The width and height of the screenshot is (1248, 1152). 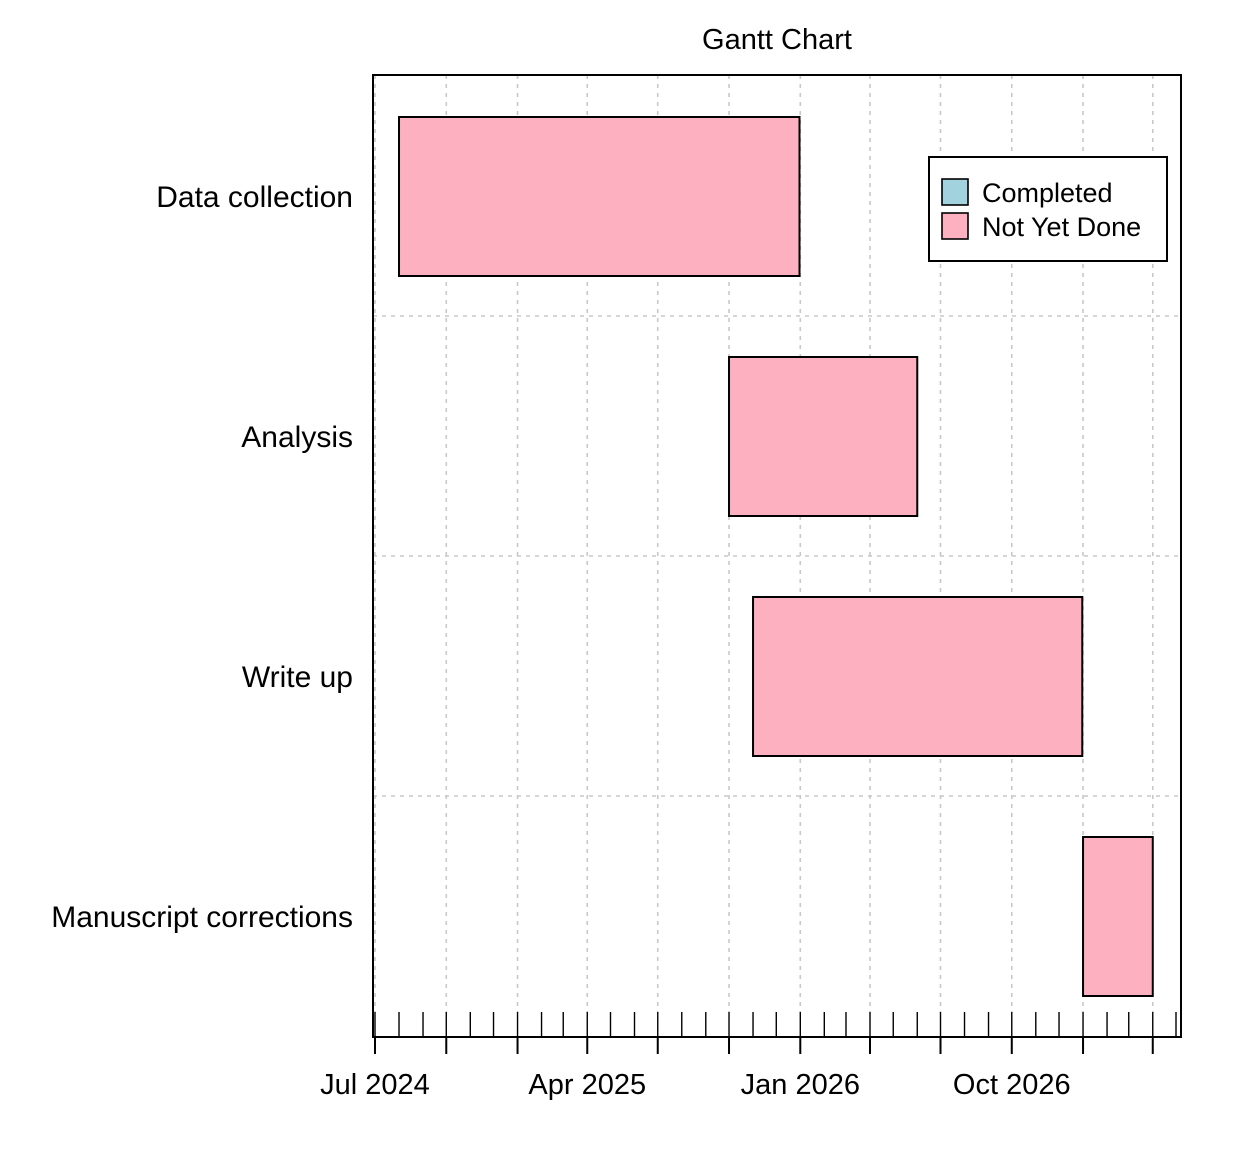 What do you see at coordinates (1061, 227) in the screenshot?
I see `legend-label: Not Yet Done` at bounding box center [1061, 227].